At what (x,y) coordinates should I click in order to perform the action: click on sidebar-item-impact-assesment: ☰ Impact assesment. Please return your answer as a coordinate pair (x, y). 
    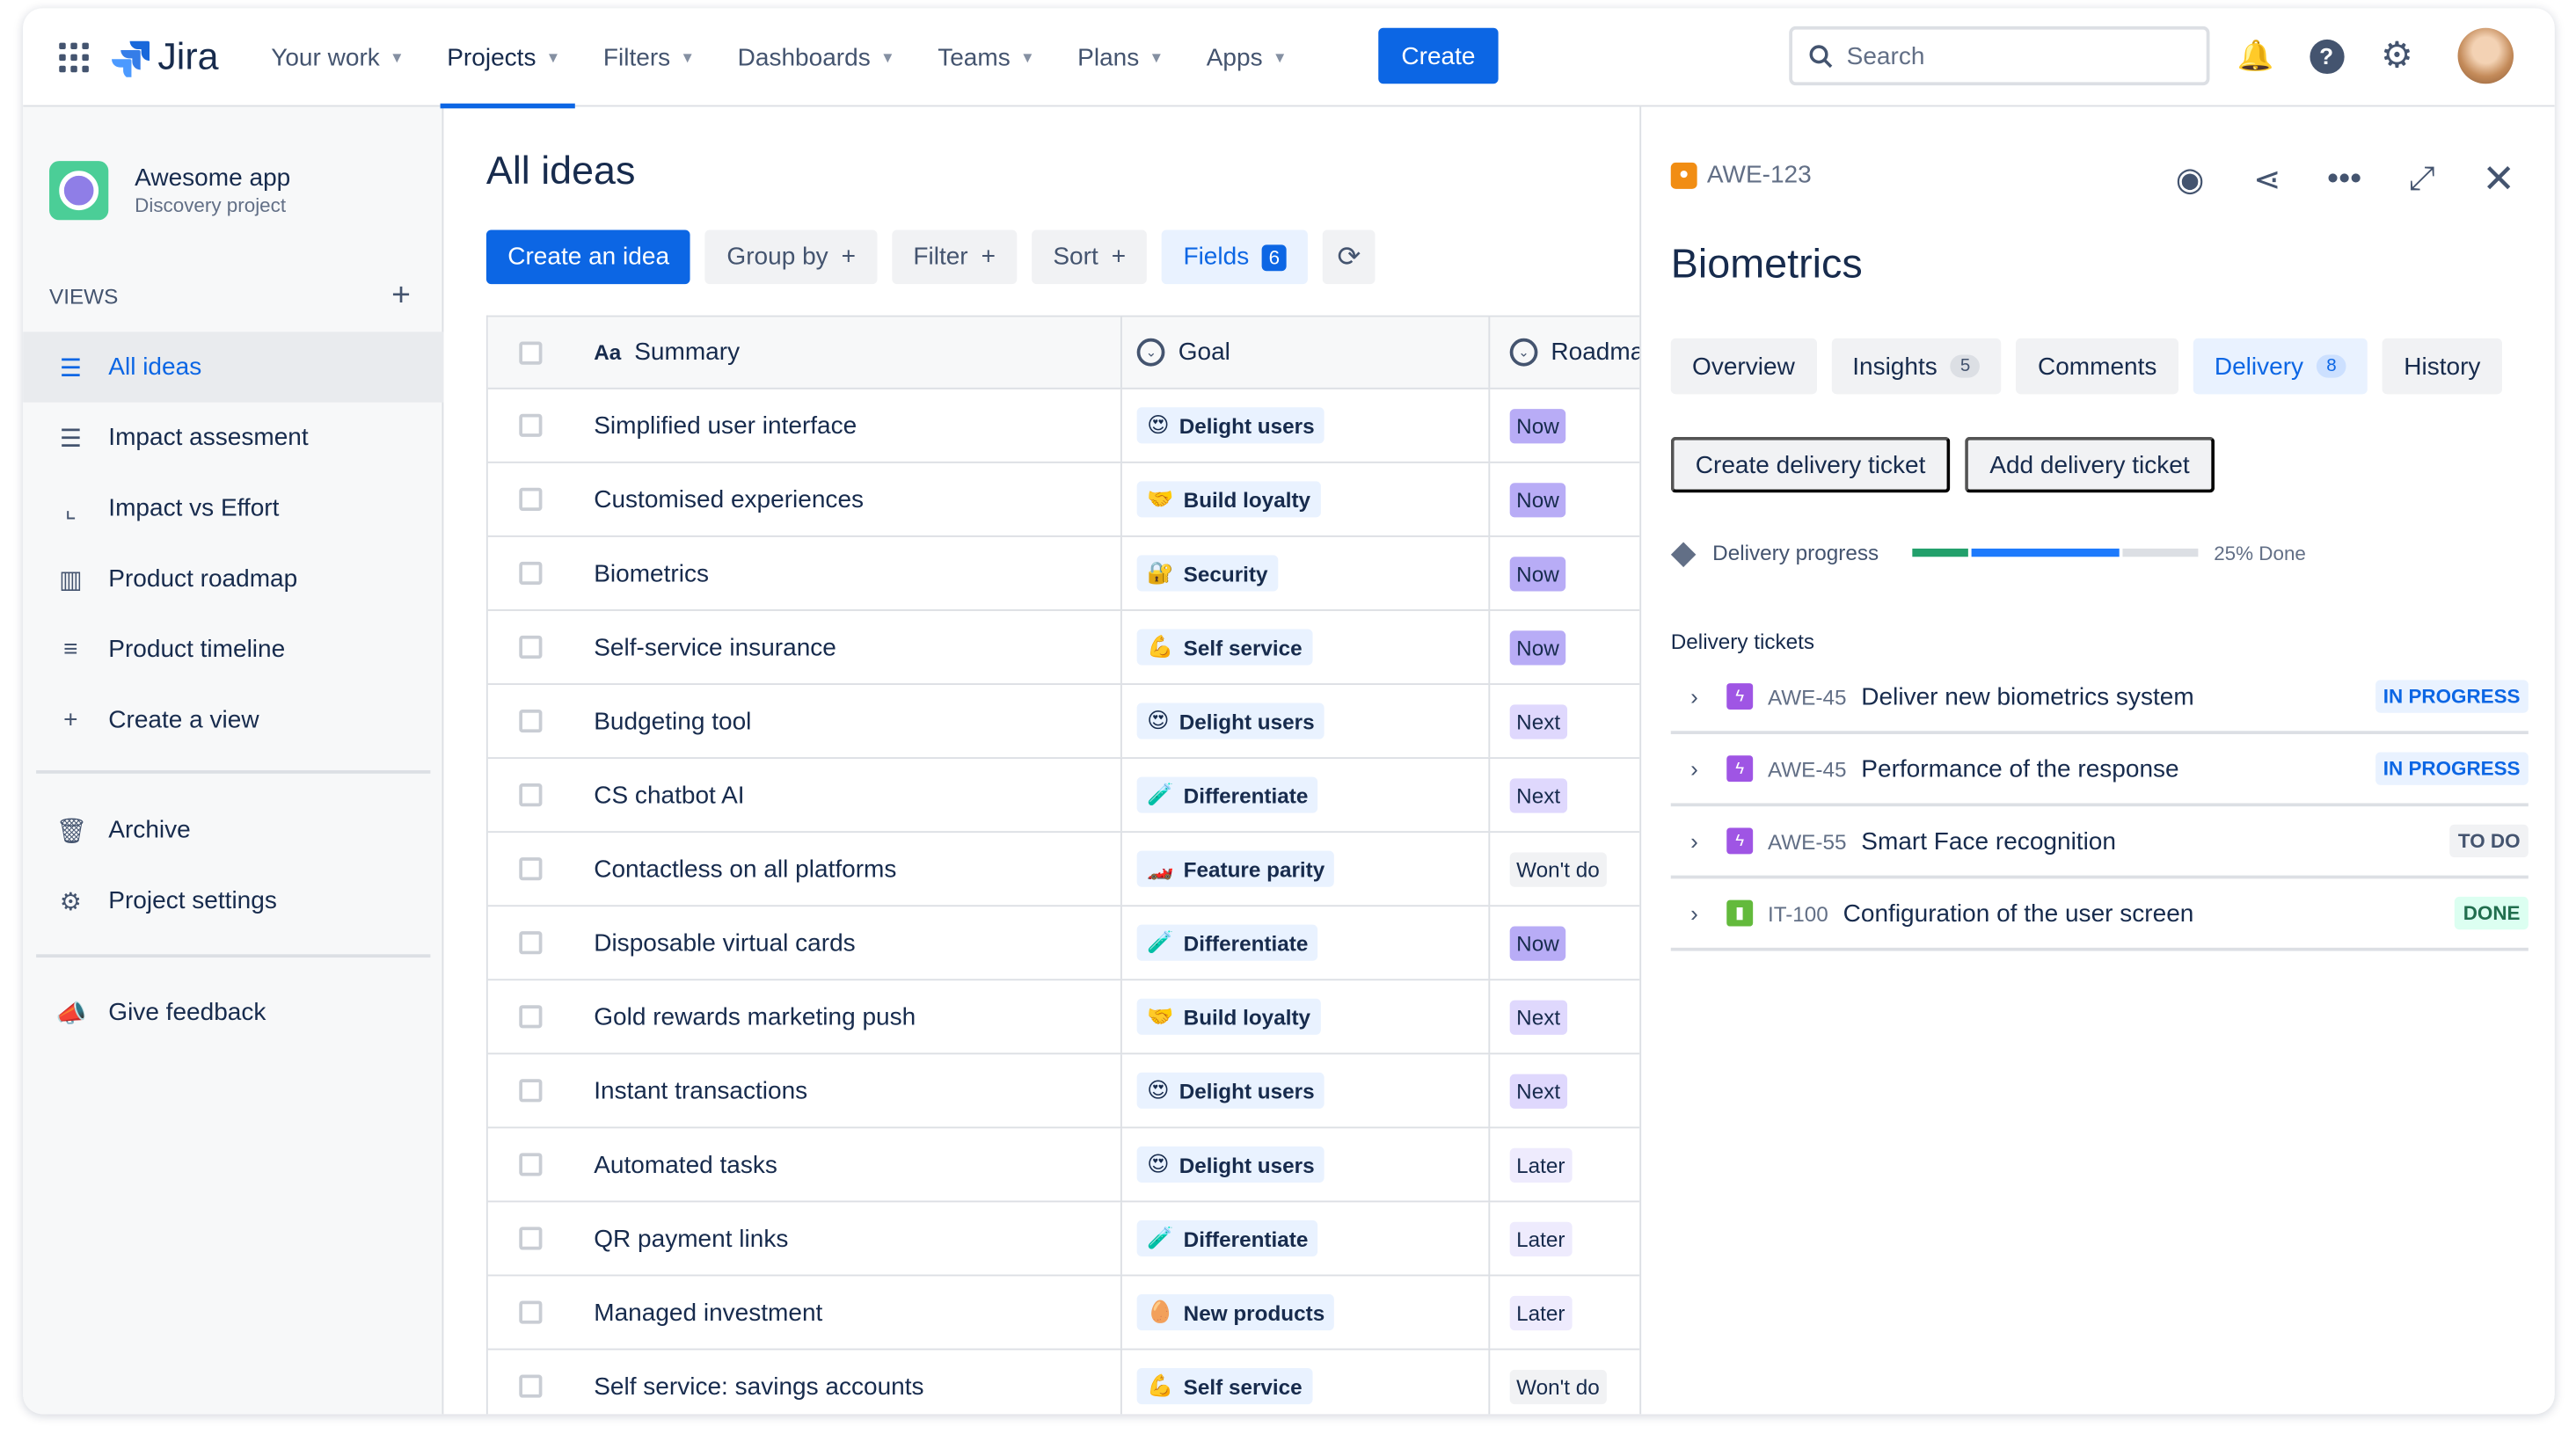
    Looking at the image, I should click on (233, 438).